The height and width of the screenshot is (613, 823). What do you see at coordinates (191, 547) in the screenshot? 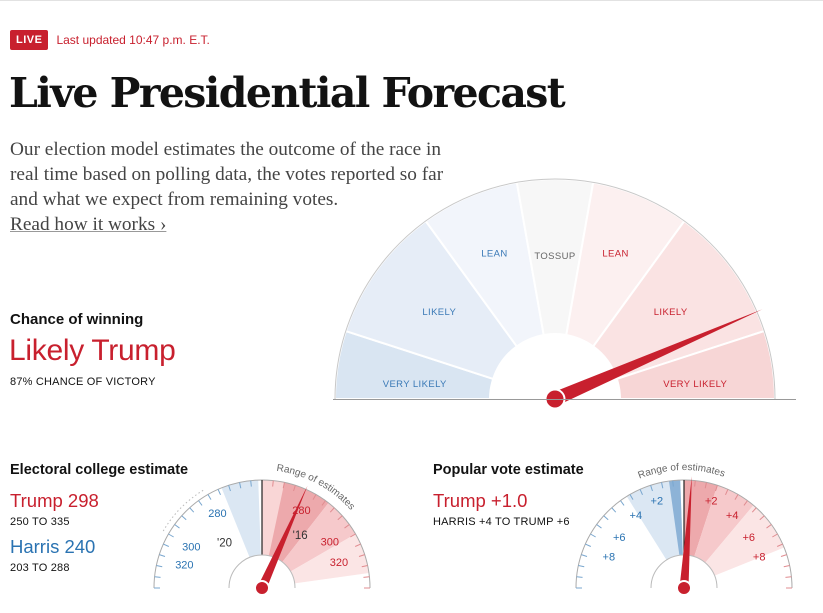
I see `ec-tick-label-dem: 300` at bounding box center [191, 547].